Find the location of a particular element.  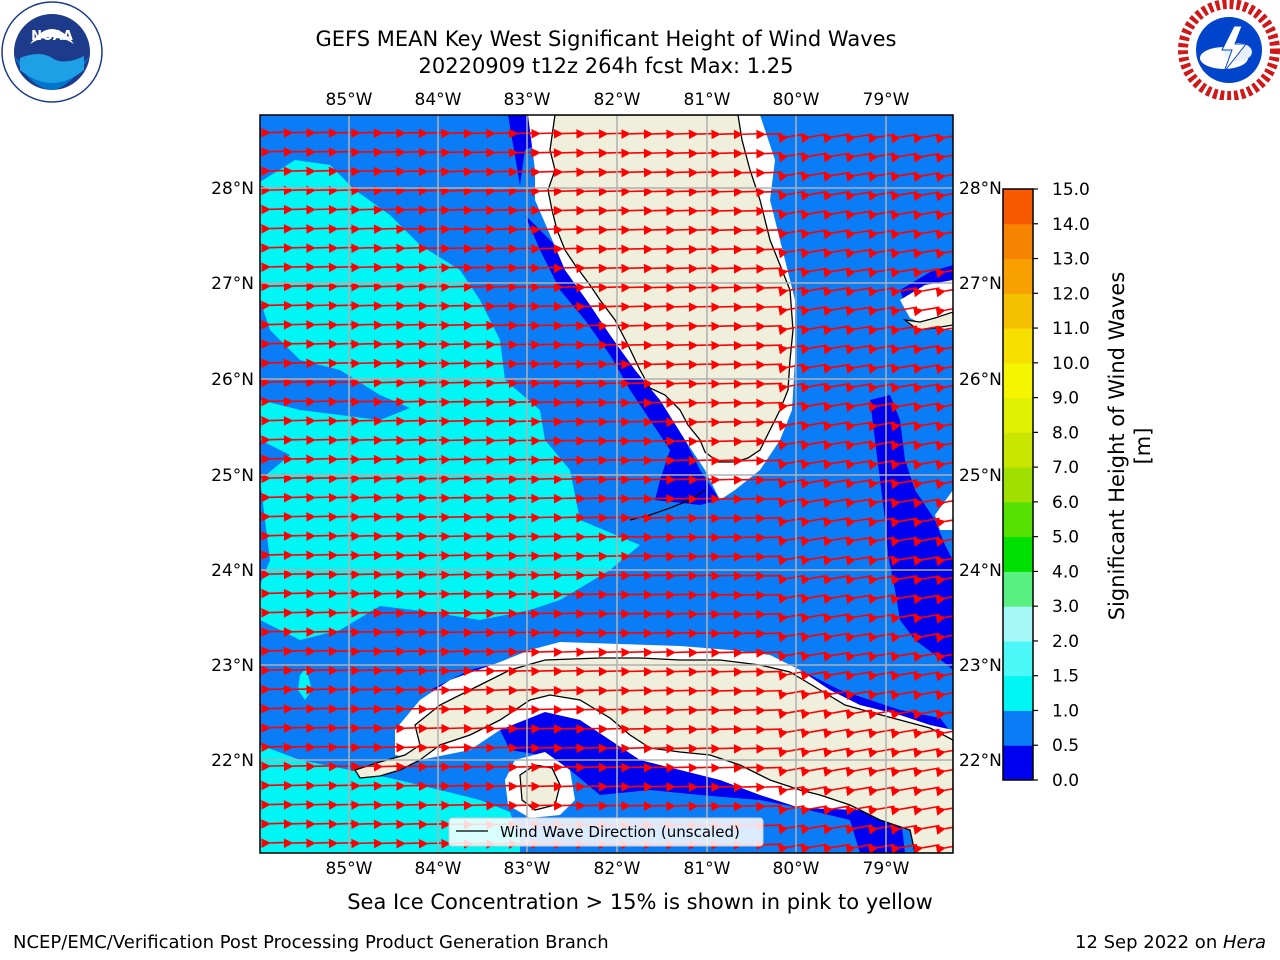

legend-label: Wind Wave Direction (unscaled) is located at coordinates (620, 832).